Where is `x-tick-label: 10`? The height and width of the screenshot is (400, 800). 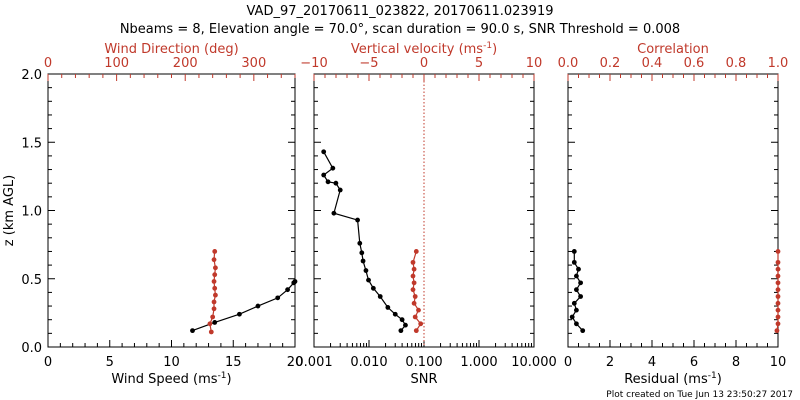 x-tick-label: 10 is located at coordinates (778, 362).